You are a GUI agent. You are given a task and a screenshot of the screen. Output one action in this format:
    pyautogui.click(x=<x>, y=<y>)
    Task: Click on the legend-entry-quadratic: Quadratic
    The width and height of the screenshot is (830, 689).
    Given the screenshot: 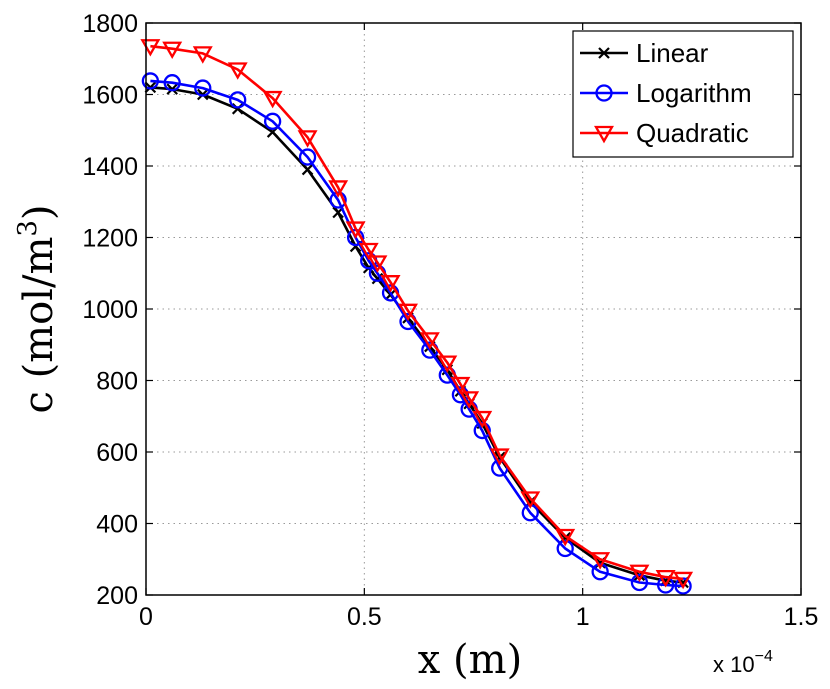 What is the action you would take?
    pyautogui.click(x=664, y=133)
    